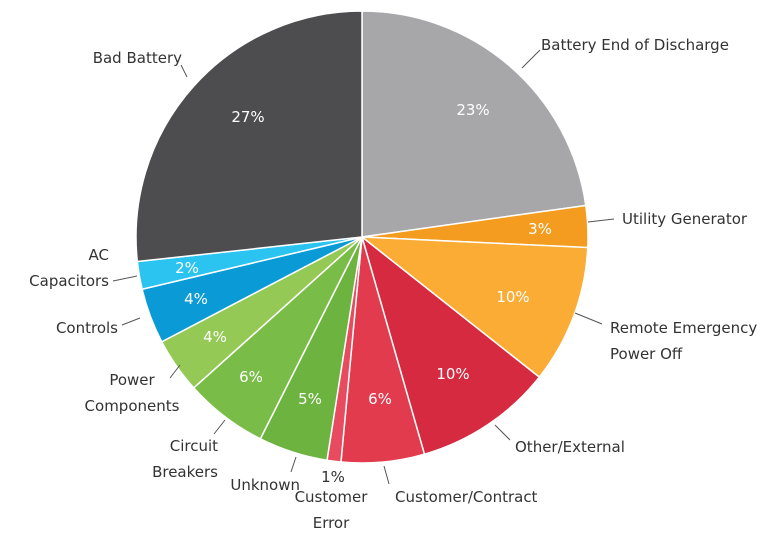 This screenshot has height=557, width=779. I want to click on slice-label: Utility Generator, so click(685, 219).